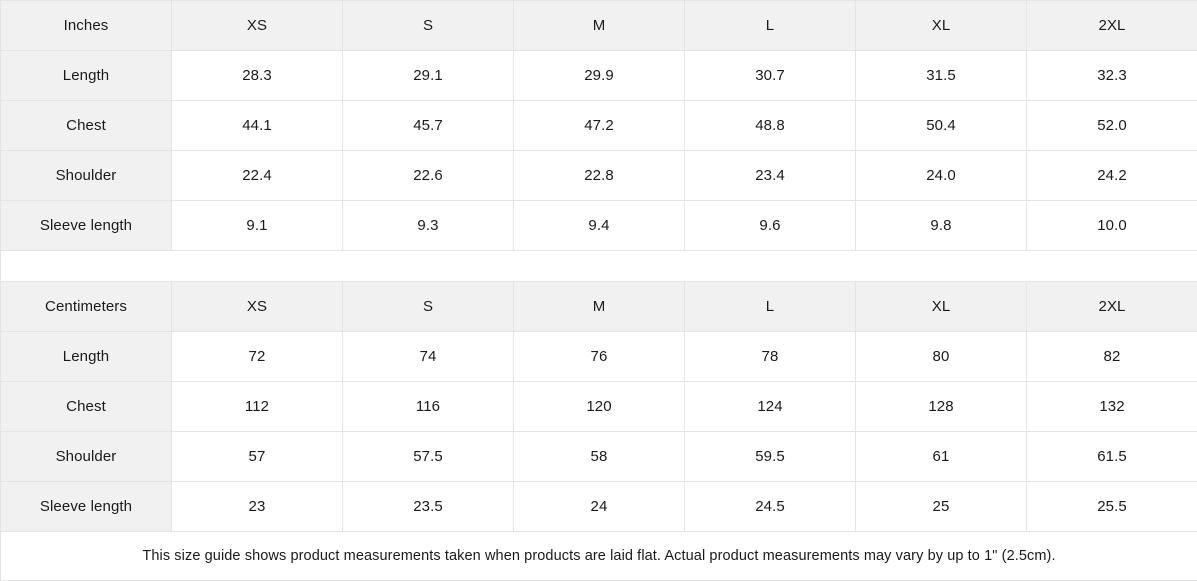 This screenshot has height=581, width=1197. What do you see at coordinates (1112, 457) in the screenshot?
I see `cell-shoulder-2xl-cm: 61.5` at bounding box center [1112, 457].